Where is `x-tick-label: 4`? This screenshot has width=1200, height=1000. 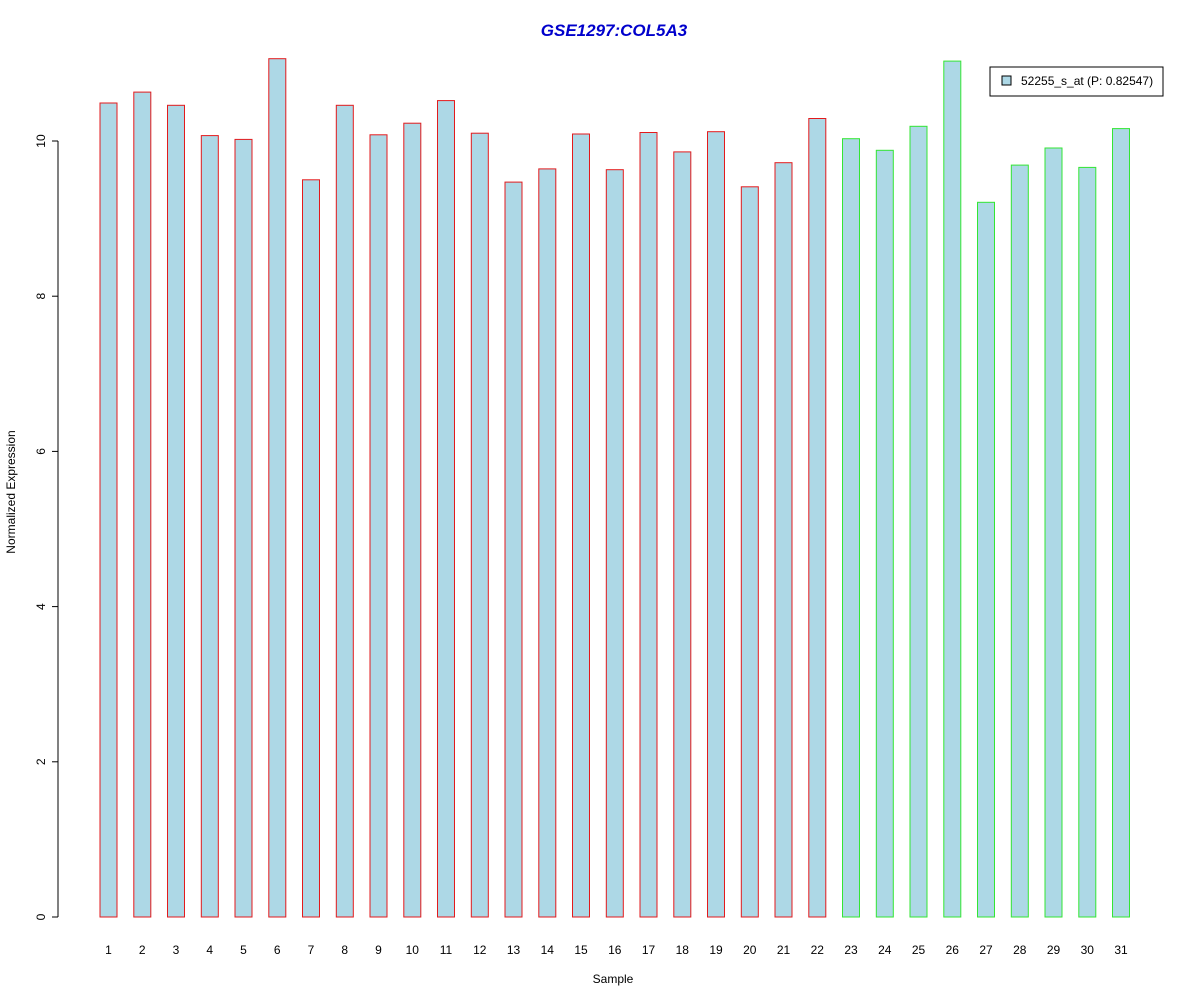 x-tick-label: 4 is located at coordinates (209, 950).